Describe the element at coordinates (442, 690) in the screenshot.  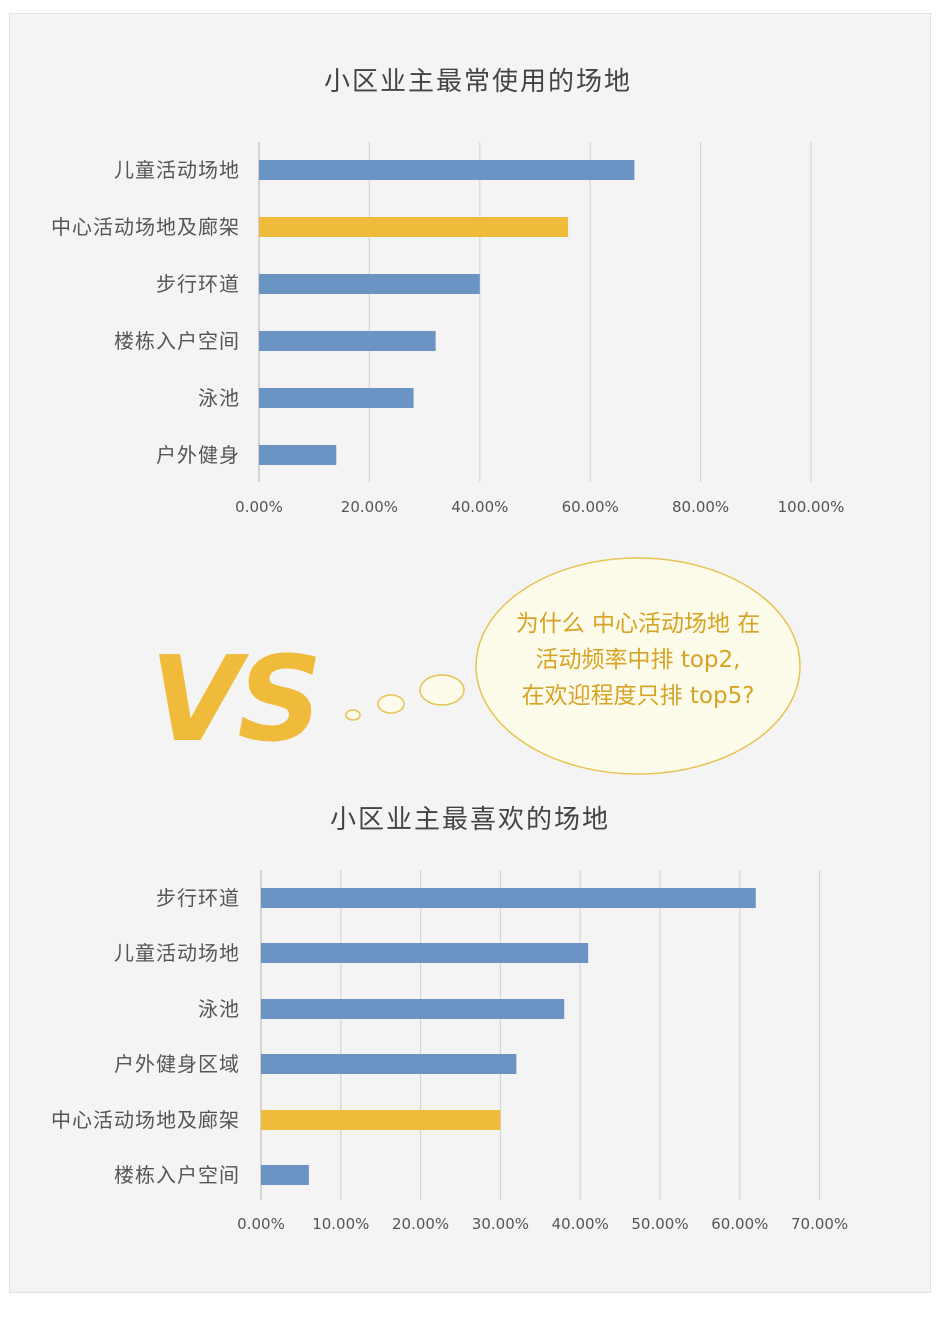
I see `thought-dot-large` at that location.